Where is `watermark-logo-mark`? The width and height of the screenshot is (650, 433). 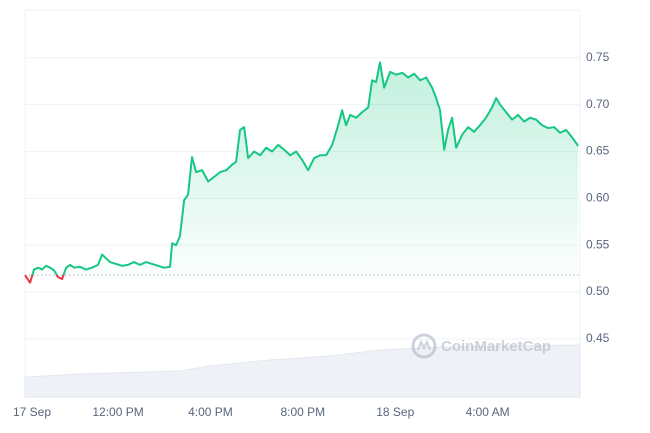 watermark-logo-mark is located at coordinates (424, 345).